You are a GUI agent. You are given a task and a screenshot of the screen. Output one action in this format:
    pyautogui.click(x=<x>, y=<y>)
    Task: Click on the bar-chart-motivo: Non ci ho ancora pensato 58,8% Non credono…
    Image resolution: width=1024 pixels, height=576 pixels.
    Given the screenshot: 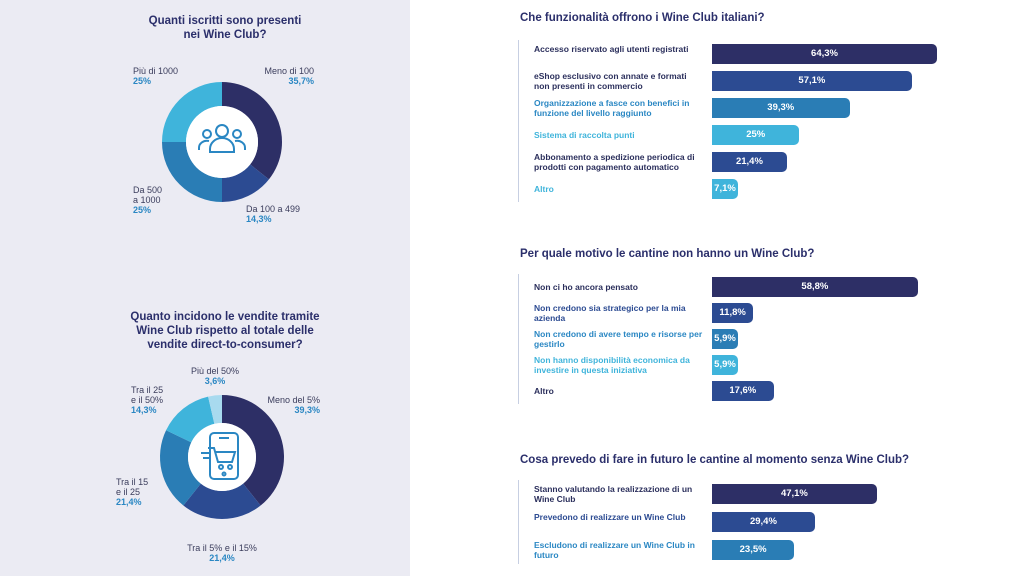 What is the action you would take?
    pyautogui.click(x=758, y=340)
    